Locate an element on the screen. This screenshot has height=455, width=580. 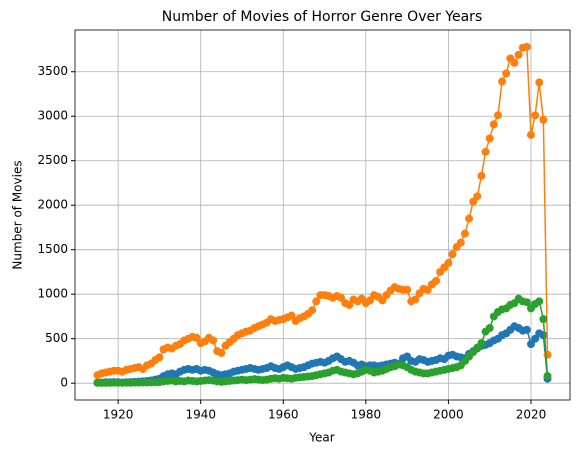
x-tick-label: 1960 is located at coordinates (283, 415).